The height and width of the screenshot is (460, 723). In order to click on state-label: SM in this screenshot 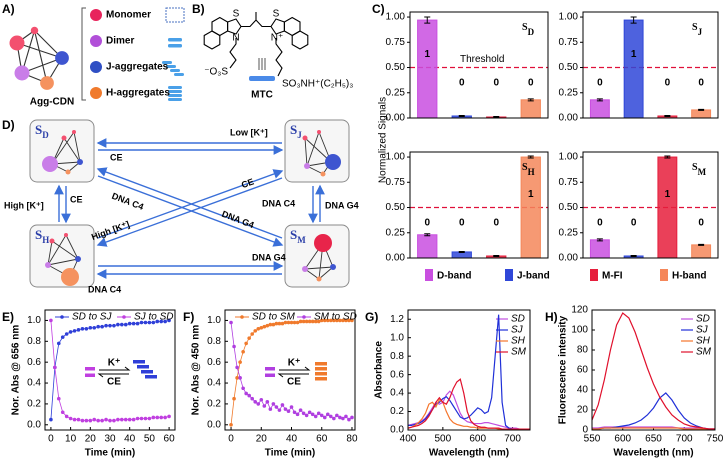, I will do `click(298, 236)`.